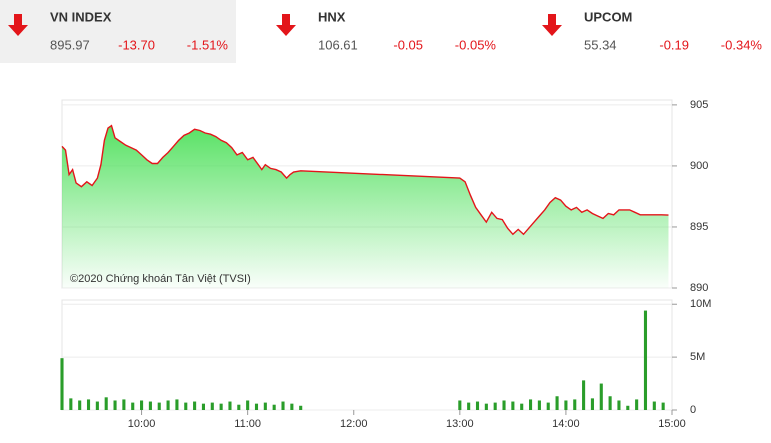 This screenshot has width=771, height=443. Describe the element at coordinates (566, 424) in the screenshot. I see `x-tick-label: 14:00` at that location.